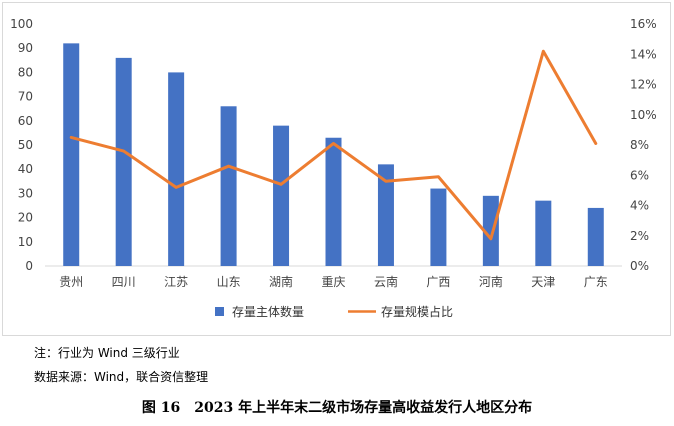 Image resolution: width=674 pixels, height=426 pixels. What do you see at coordinates (124, 282) in the screenshot?
I see `x-label-四川: 四川` at bounding box center [124, 282].